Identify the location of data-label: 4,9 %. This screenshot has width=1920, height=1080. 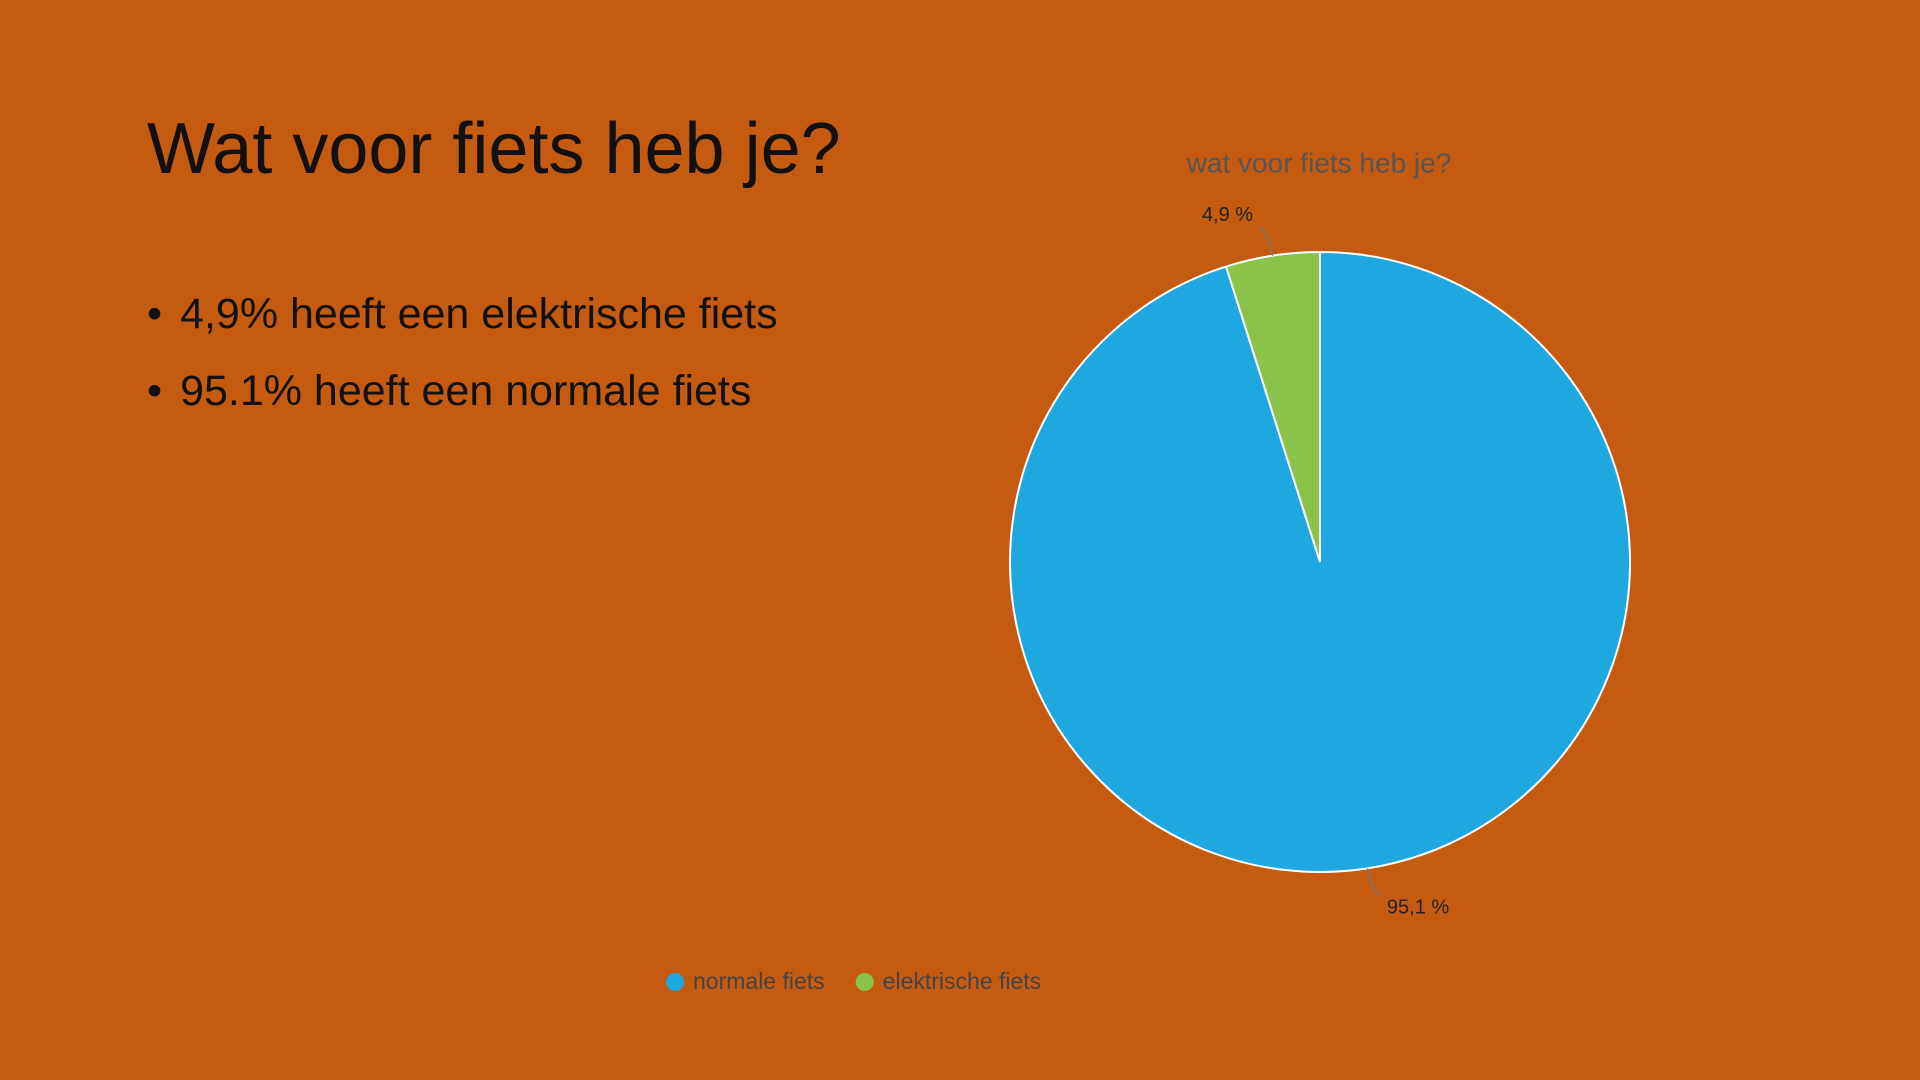
(1227, 215).